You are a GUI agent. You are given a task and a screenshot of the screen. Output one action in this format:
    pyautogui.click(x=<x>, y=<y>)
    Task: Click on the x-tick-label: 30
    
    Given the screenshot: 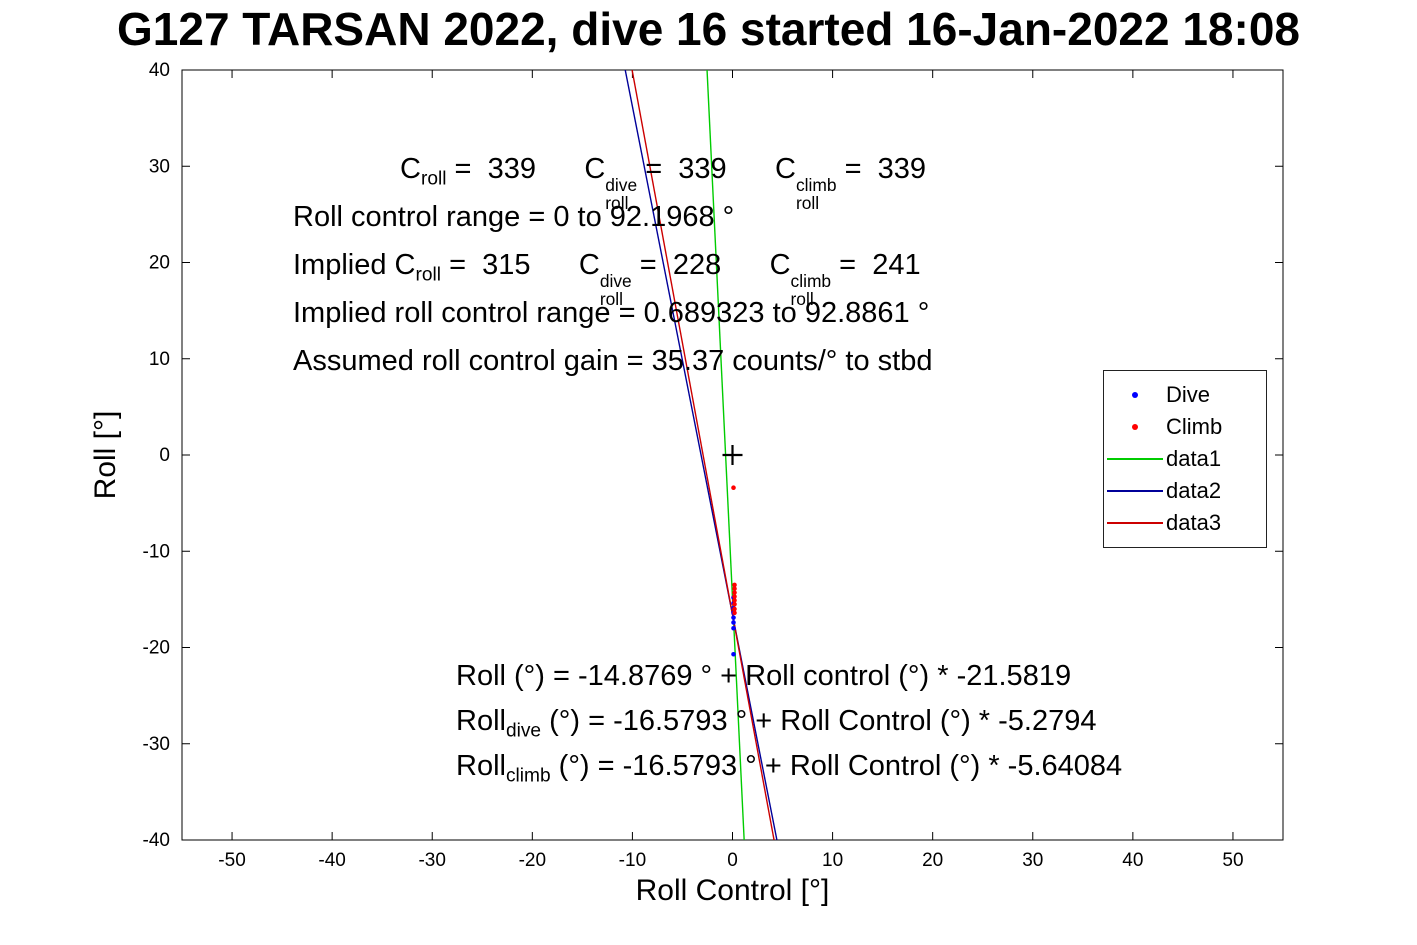 What is the action you would take?
    pyautogui.click(x=1032, y=860)
    